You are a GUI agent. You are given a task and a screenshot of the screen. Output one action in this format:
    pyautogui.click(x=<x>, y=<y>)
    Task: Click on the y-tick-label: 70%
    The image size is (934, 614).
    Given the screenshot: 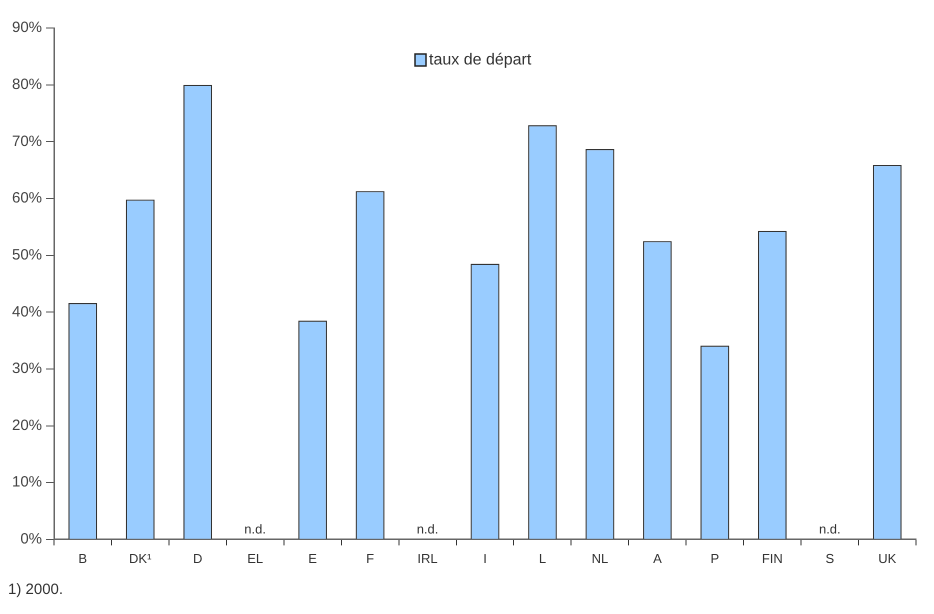 What is the action you would take?
    pyautogui.click(x=27, y=141)
    